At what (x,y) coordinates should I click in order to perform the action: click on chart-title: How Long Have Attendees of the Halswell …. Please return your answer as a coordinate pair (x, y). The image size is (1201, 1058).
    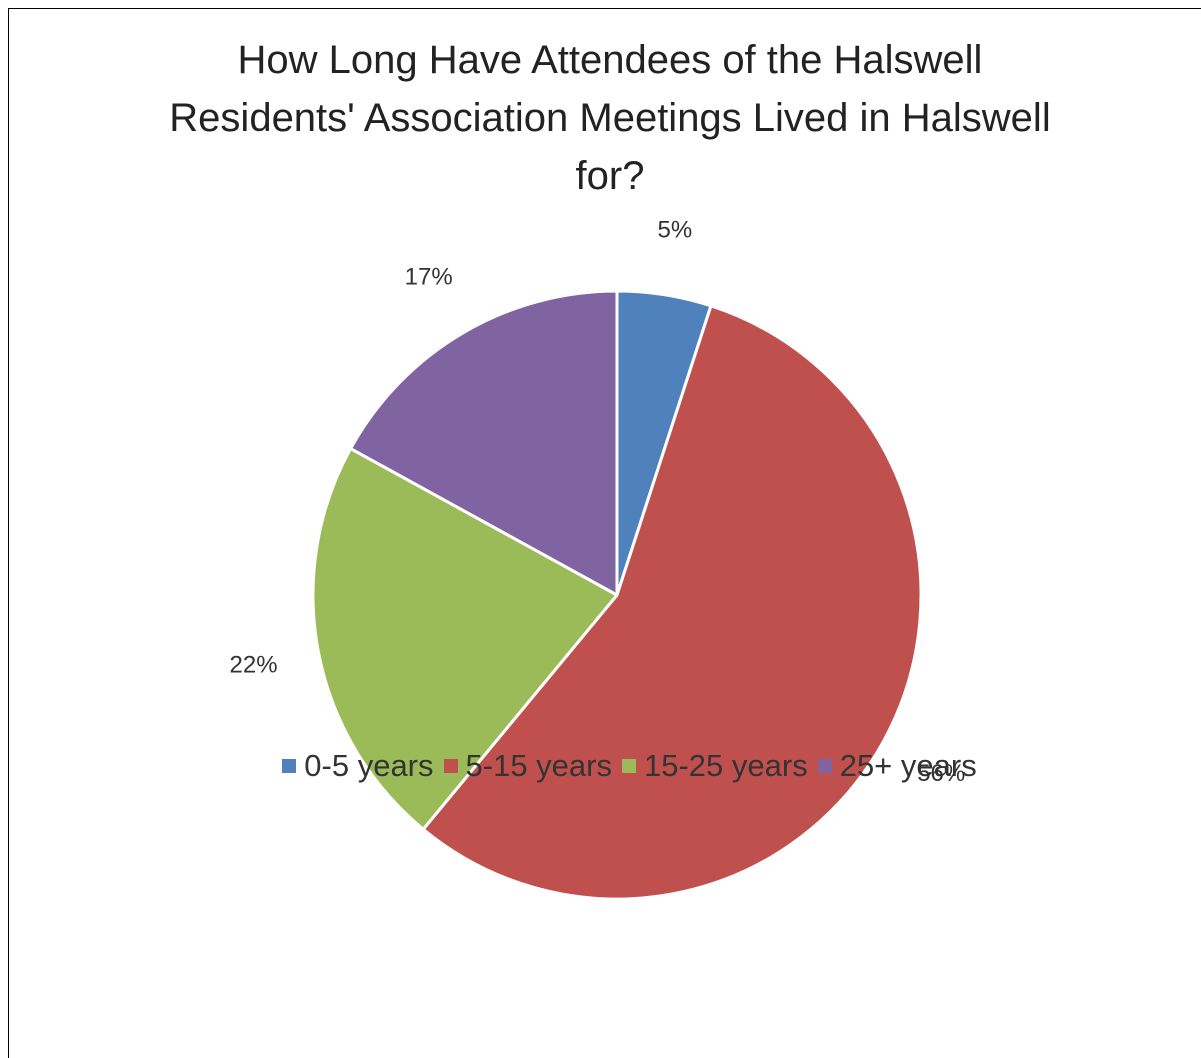
    Looking at the image, I should click on (610, 118).